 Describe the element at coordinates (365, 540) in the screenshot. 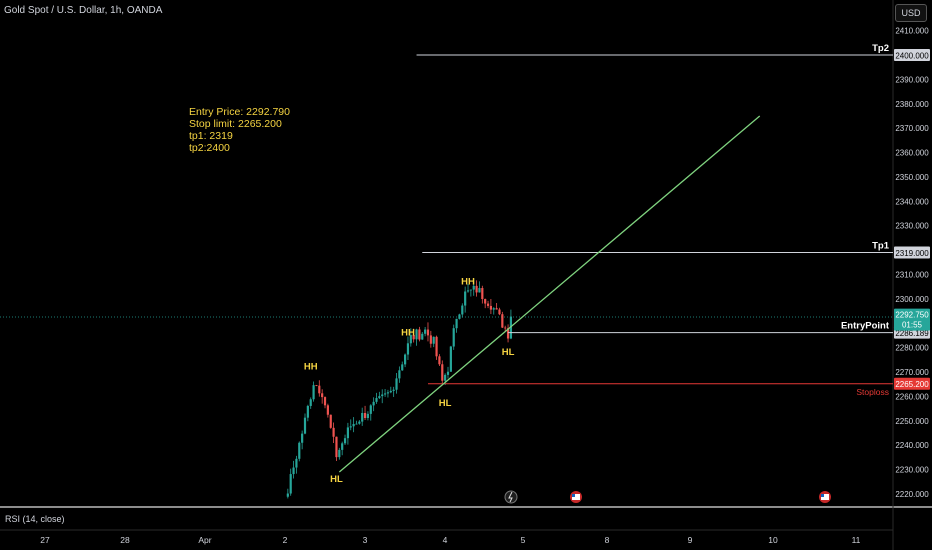

I see `time-tick-label: 3` at that location.